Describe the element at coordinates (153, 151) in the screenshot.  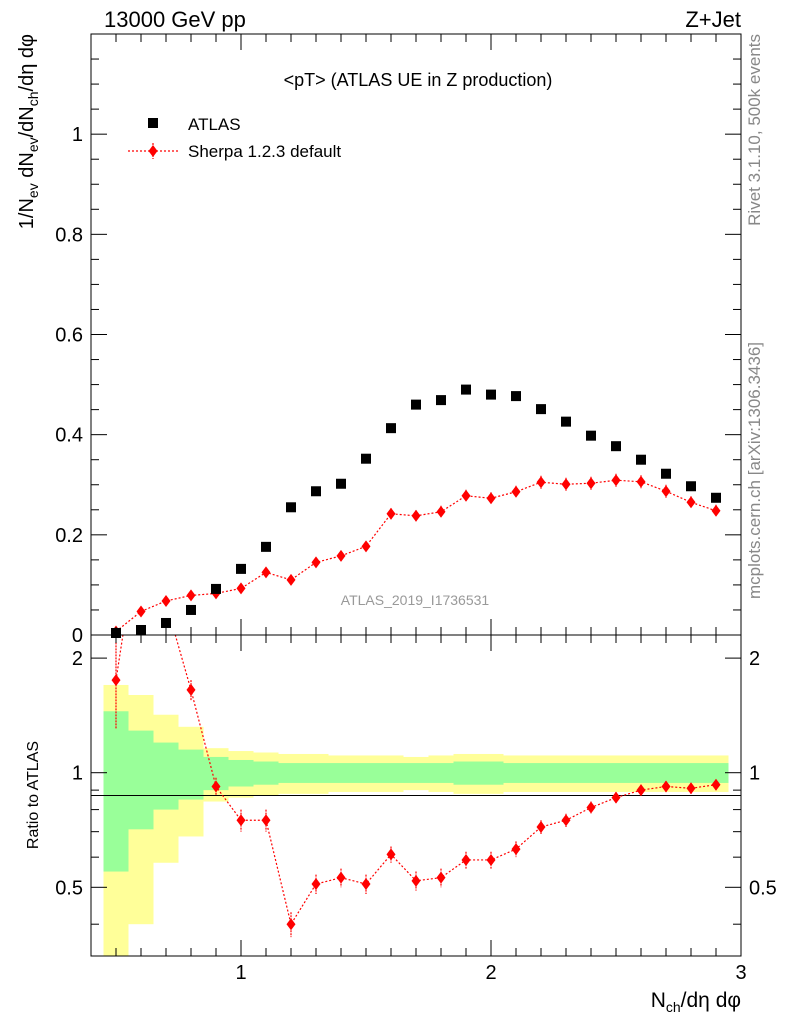
I see `legend-sherpa-marker` at that location.